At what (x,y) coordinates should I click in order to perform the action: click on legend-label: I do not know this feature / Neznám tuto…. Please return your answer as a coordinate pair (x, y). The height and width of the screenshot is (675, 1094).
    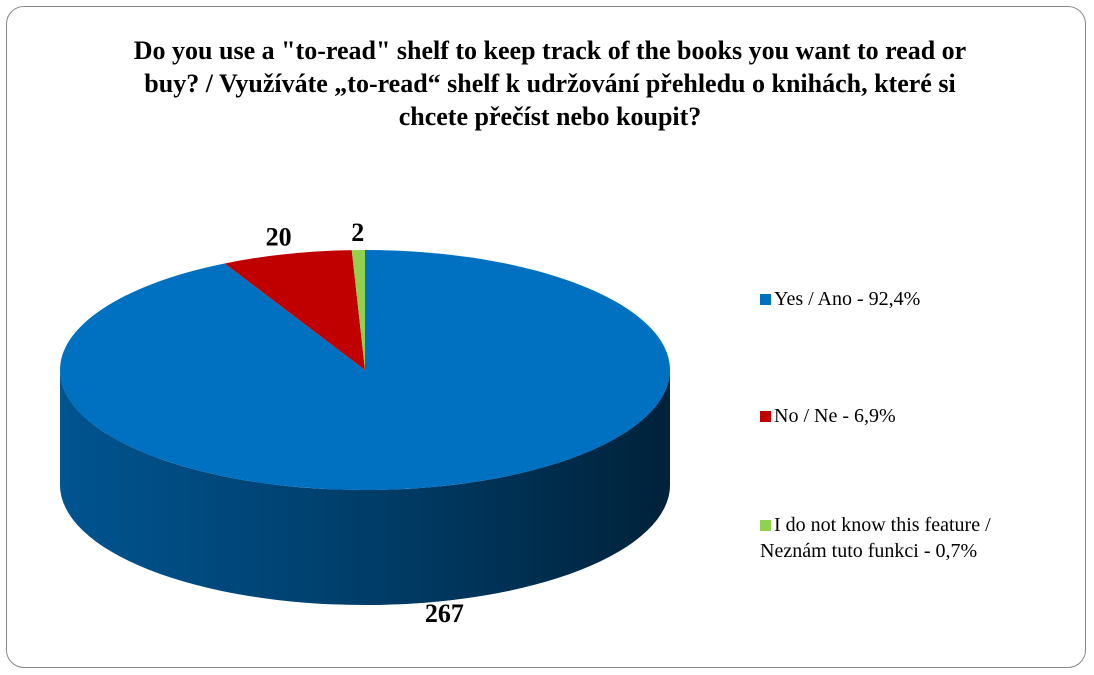
    Looking at the image, I should click on (875, 538).